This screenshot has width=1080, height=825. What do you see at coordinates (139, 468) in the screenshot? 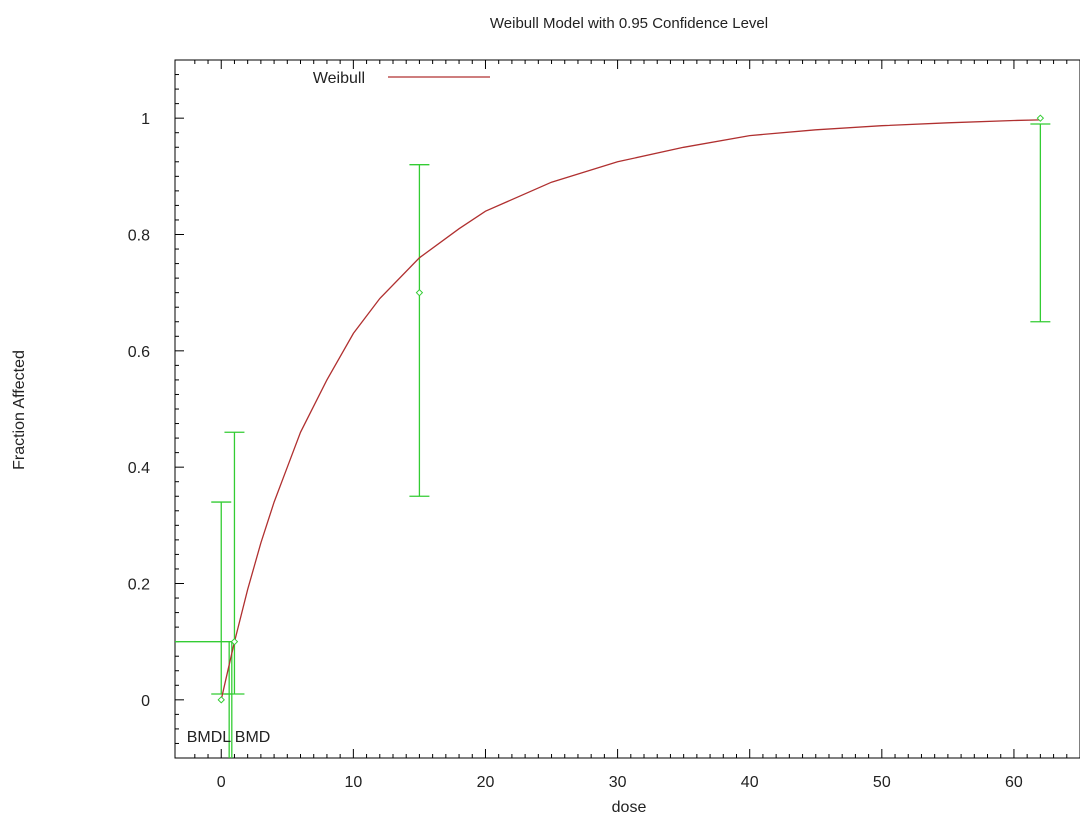
I see `y-tick-label: 0.4` at bounding box center [139, 468].